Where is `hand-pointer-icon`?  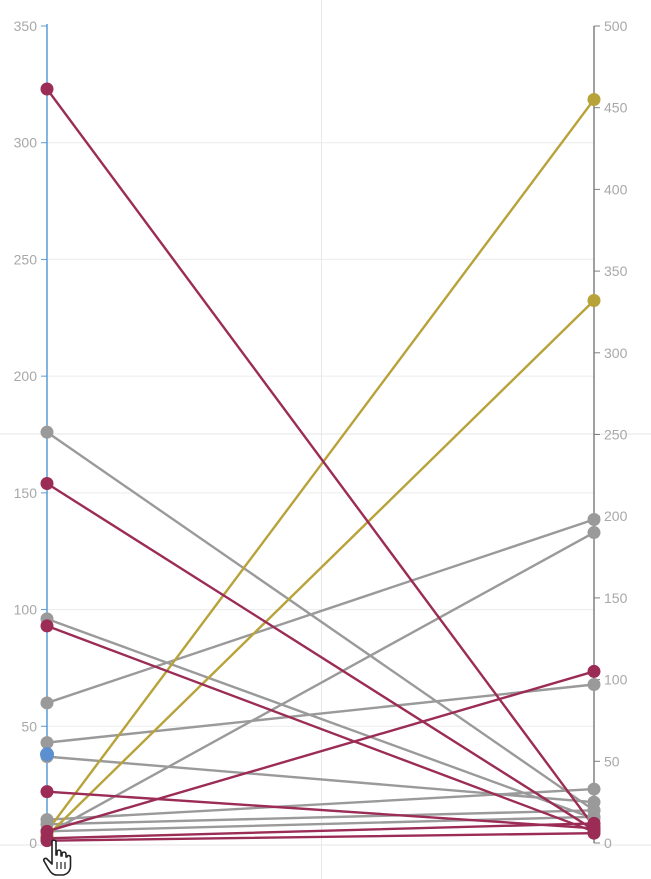 hand-pointer-icon is located at coordinates (57, 857).